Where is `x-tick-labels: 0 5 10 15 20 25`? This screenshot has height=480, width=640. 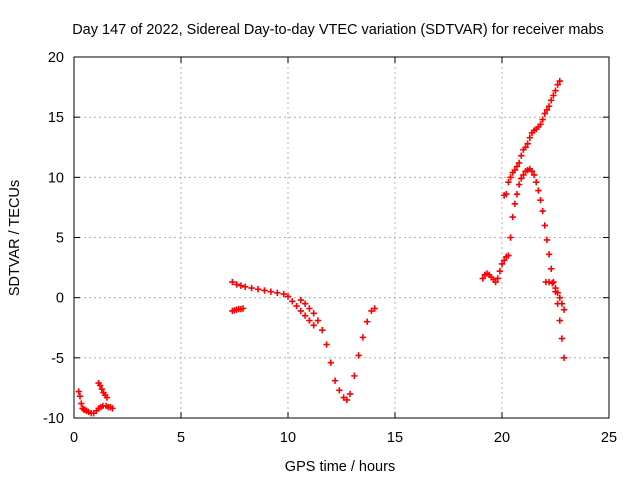
x-tick-labels: 0 5 10 15 20 25 is located at coordinates (343, 438).